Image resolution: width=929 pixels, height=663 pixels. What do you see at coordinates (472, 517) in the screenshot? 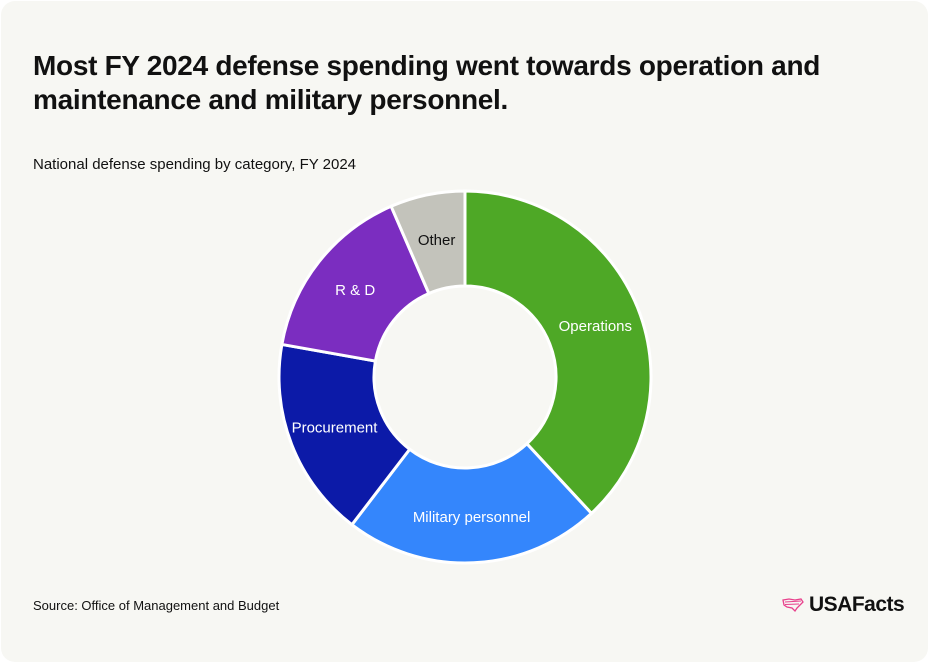
I see `slice-label: Military personnel` at bounding box center [472, 517].